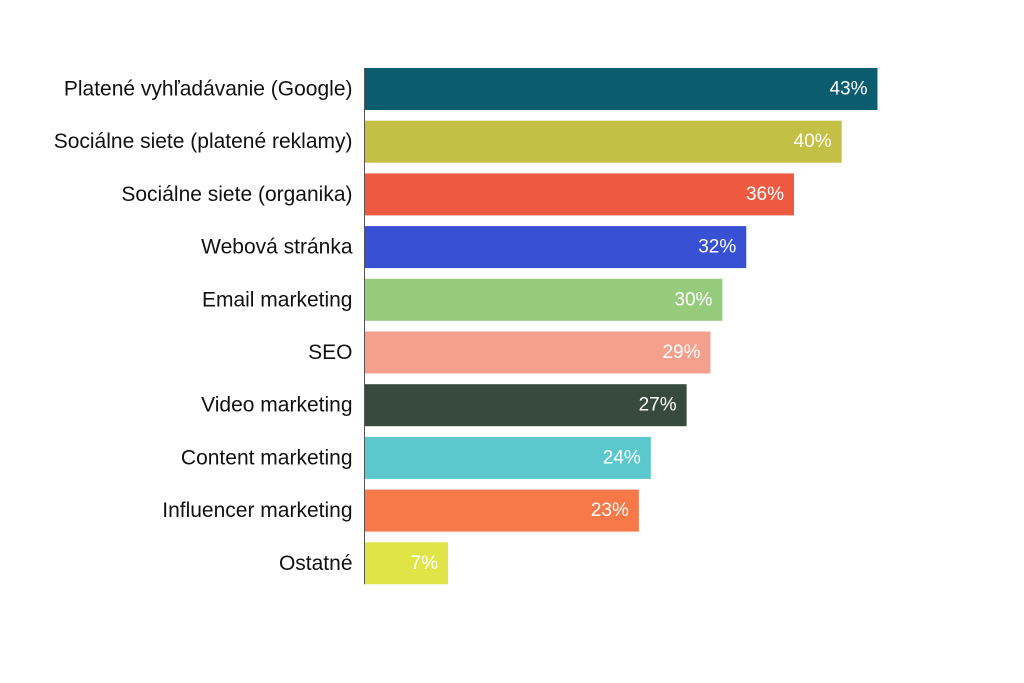  I want to click on value-label: 29%, so click(681, 352).